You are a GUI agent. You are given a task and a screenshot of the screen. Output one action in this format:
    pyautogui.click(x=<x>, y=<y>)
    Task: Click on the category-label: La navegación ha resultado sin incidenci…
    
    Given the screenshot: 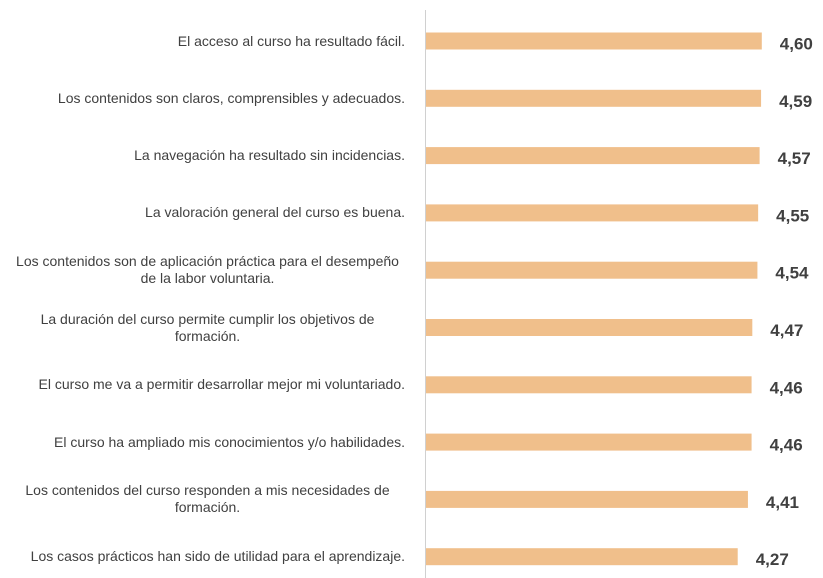 What is the action you would take?
    pyautogui.click(x=269, y=155)
    